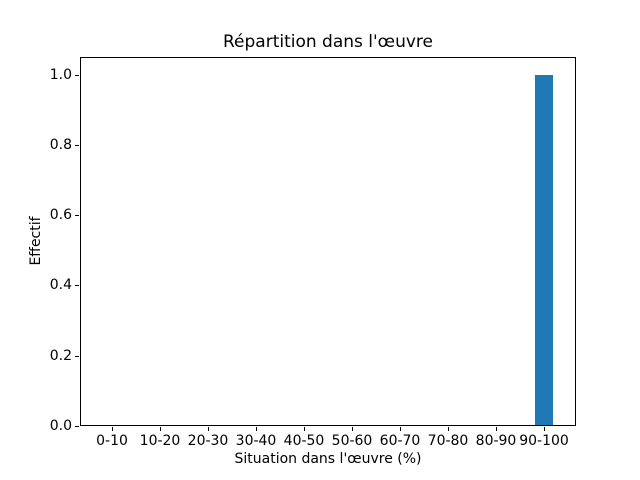 This screenshot has width=640, height=480. Describe the element at coordinates (160, 441) in the screenshot. I see `x-tick-label: 10-20` at that location.